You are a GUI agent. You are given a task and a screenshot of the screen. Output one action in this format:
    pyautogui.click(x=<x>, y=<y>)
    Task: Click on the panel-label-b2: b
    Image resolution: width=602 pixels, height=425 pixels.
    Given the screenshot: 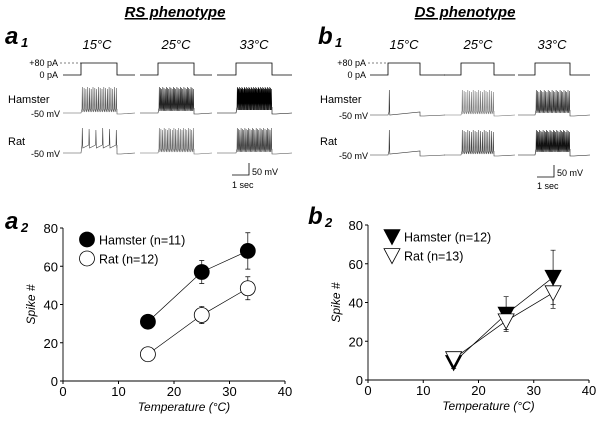 What is the action you would take?
    pyautogui.click(x=315, y=216)
    